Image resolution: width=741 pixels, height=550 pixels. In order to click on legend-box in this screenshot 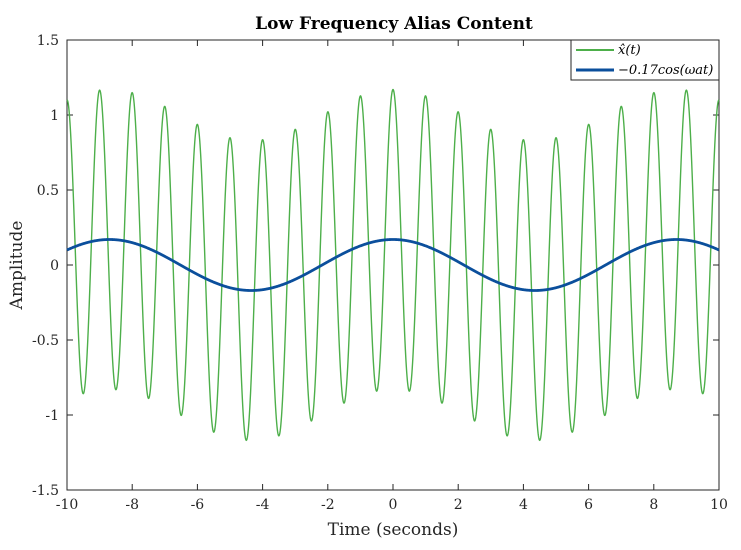, I will do `click(645, 60)`.